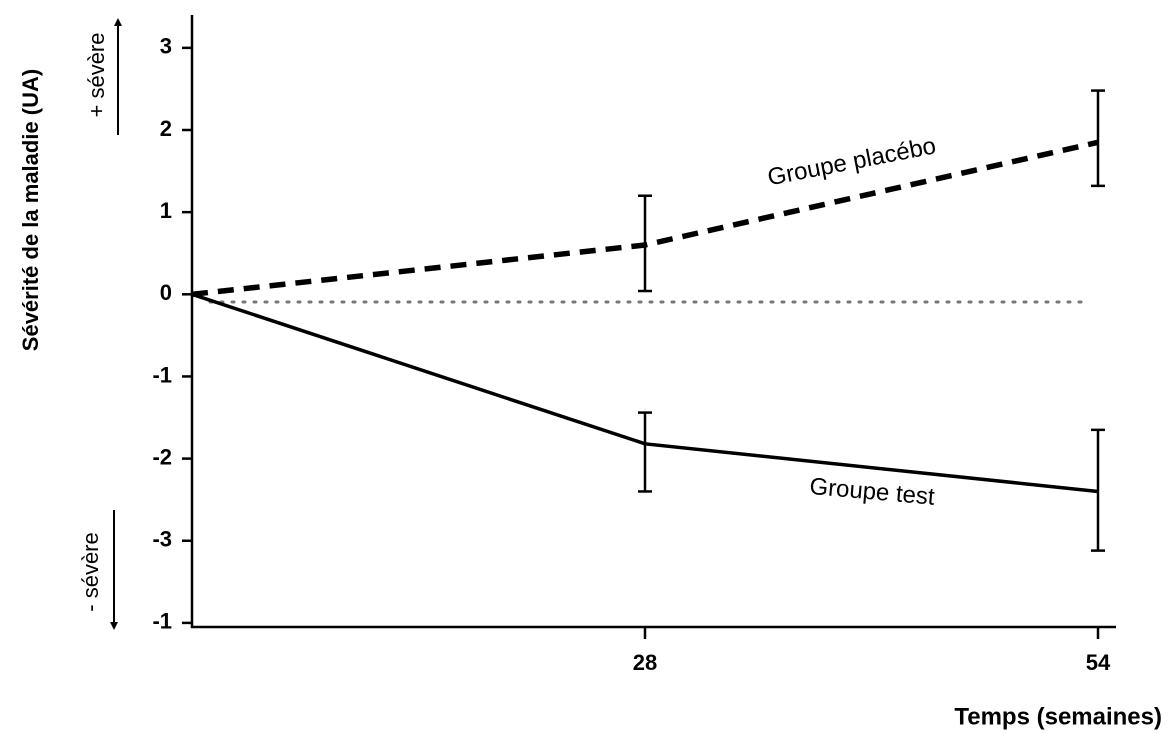 The width and height of the screenshot is (1171, 733). What do you see at coordinates (1098, 662) in the screenshot?
I see `x-tick-label: 54` at bounding box center [1098, 662].